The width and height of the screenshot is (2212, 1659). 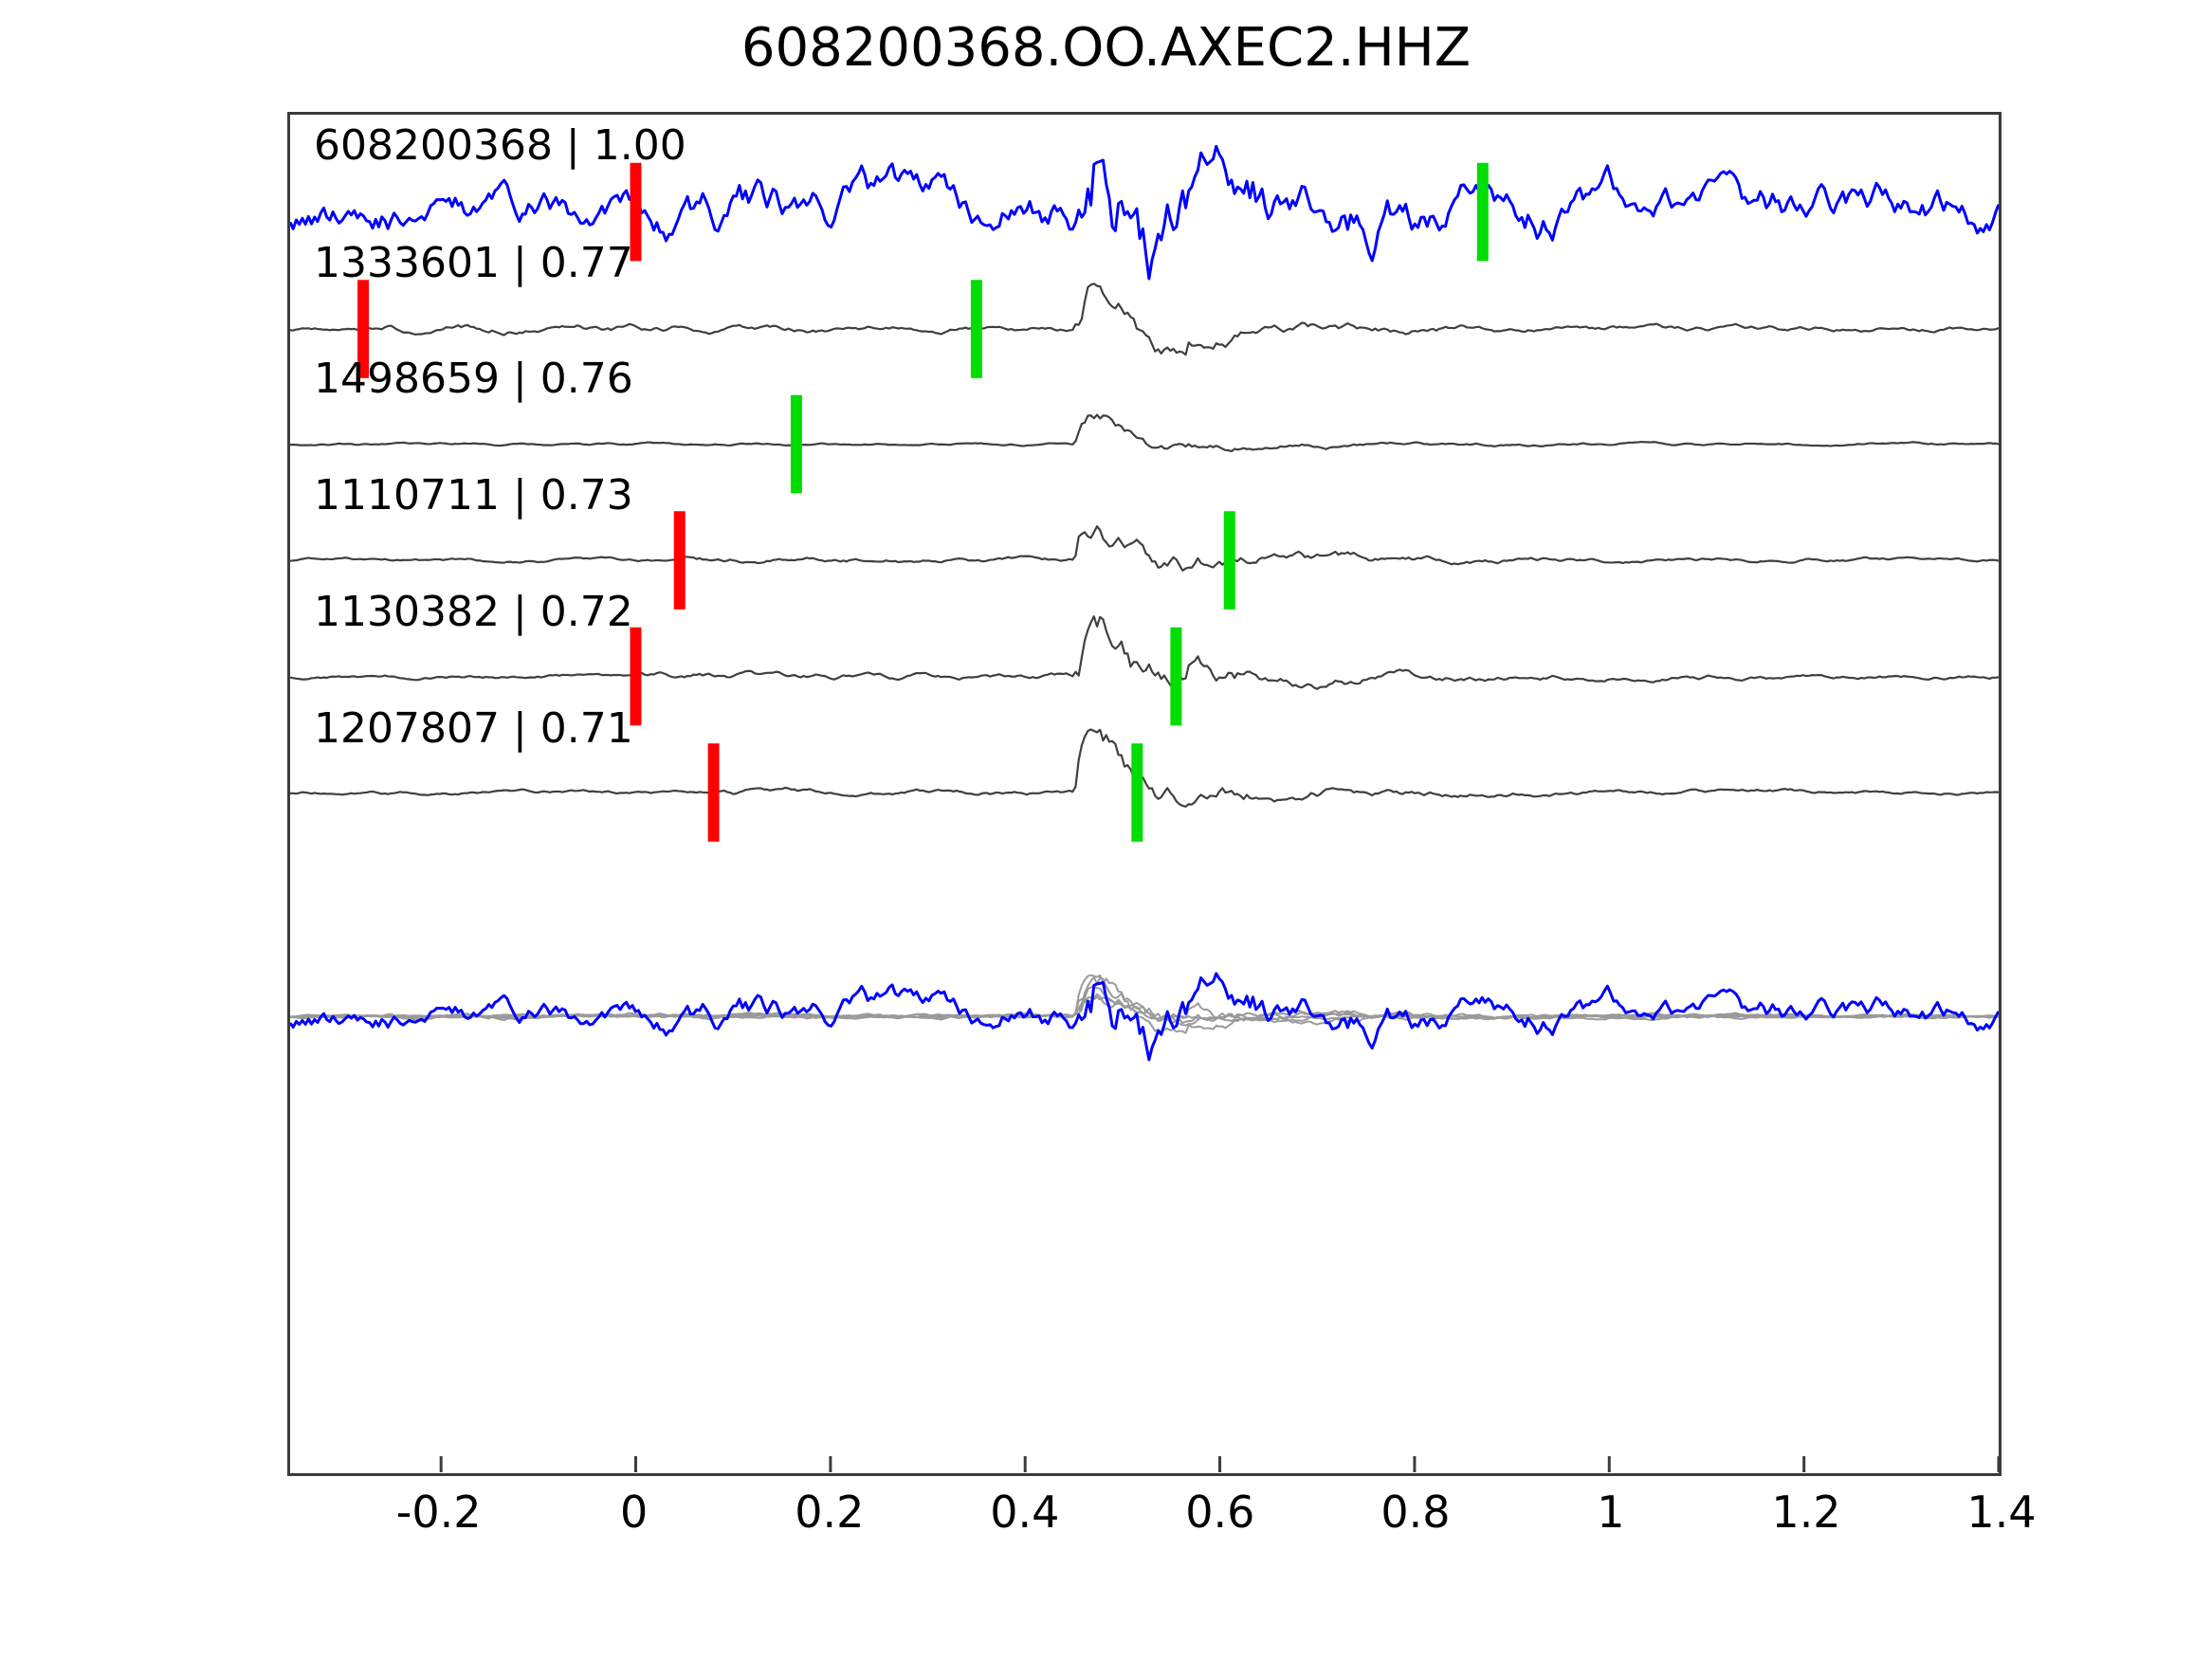 I want to click on x-tick-label: 0.2, so click(x=830, y=1512).